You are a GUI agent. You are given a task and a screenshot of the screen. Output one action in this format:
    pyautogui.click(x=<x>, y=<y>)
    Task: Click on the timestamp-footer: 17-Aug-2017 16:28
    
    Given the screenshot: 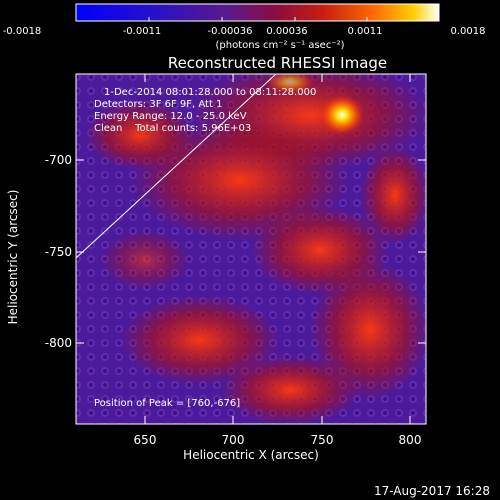 What is the action you would take?
    pyautogui.click(x=431, y=491)
    